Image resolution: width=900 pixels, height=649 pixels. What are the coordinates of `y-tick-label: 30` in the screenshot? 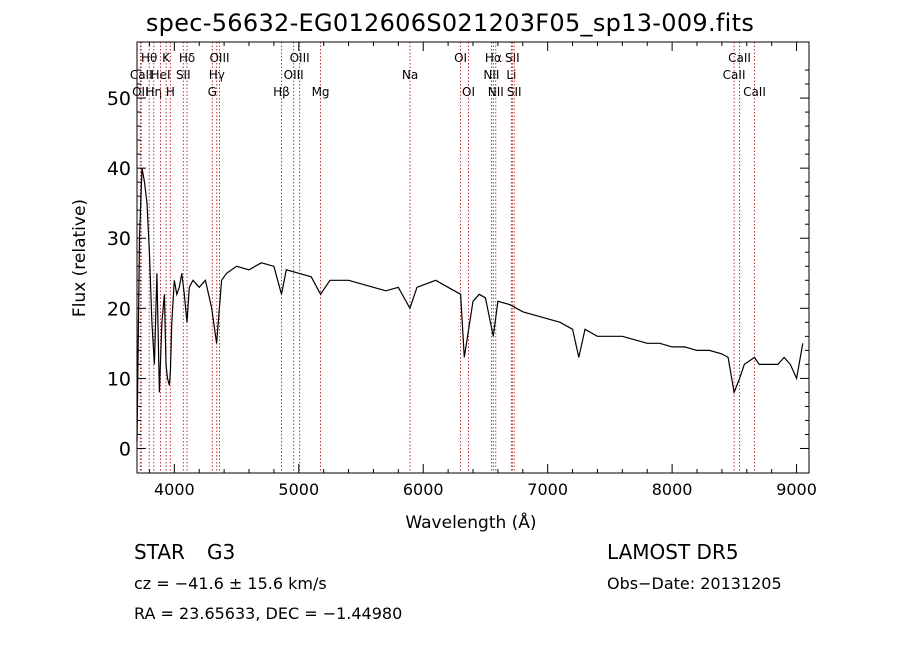 It's located at (119, 239).